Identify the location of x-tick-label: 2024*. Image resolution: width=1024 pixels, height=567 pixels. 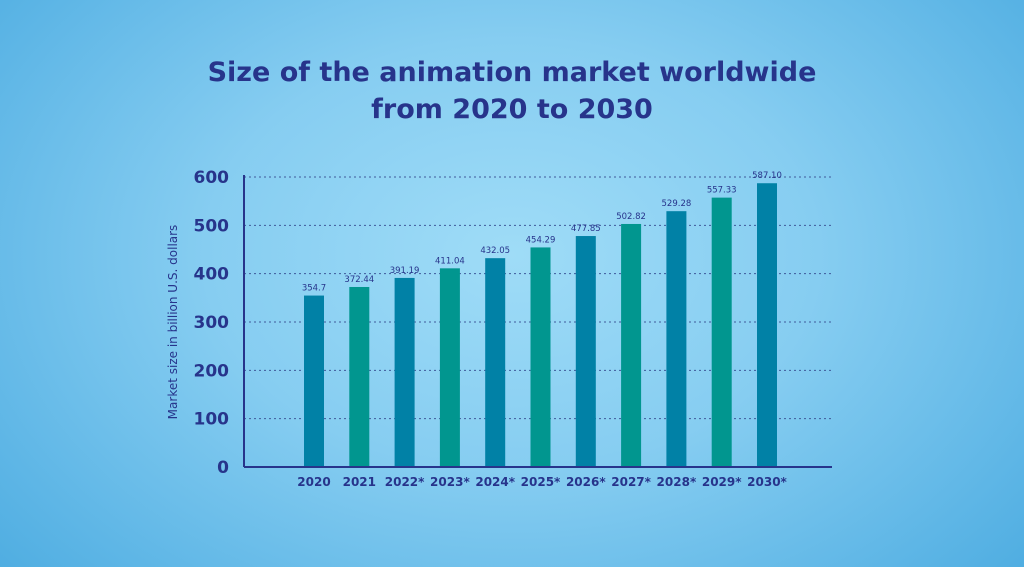
(495, 482).